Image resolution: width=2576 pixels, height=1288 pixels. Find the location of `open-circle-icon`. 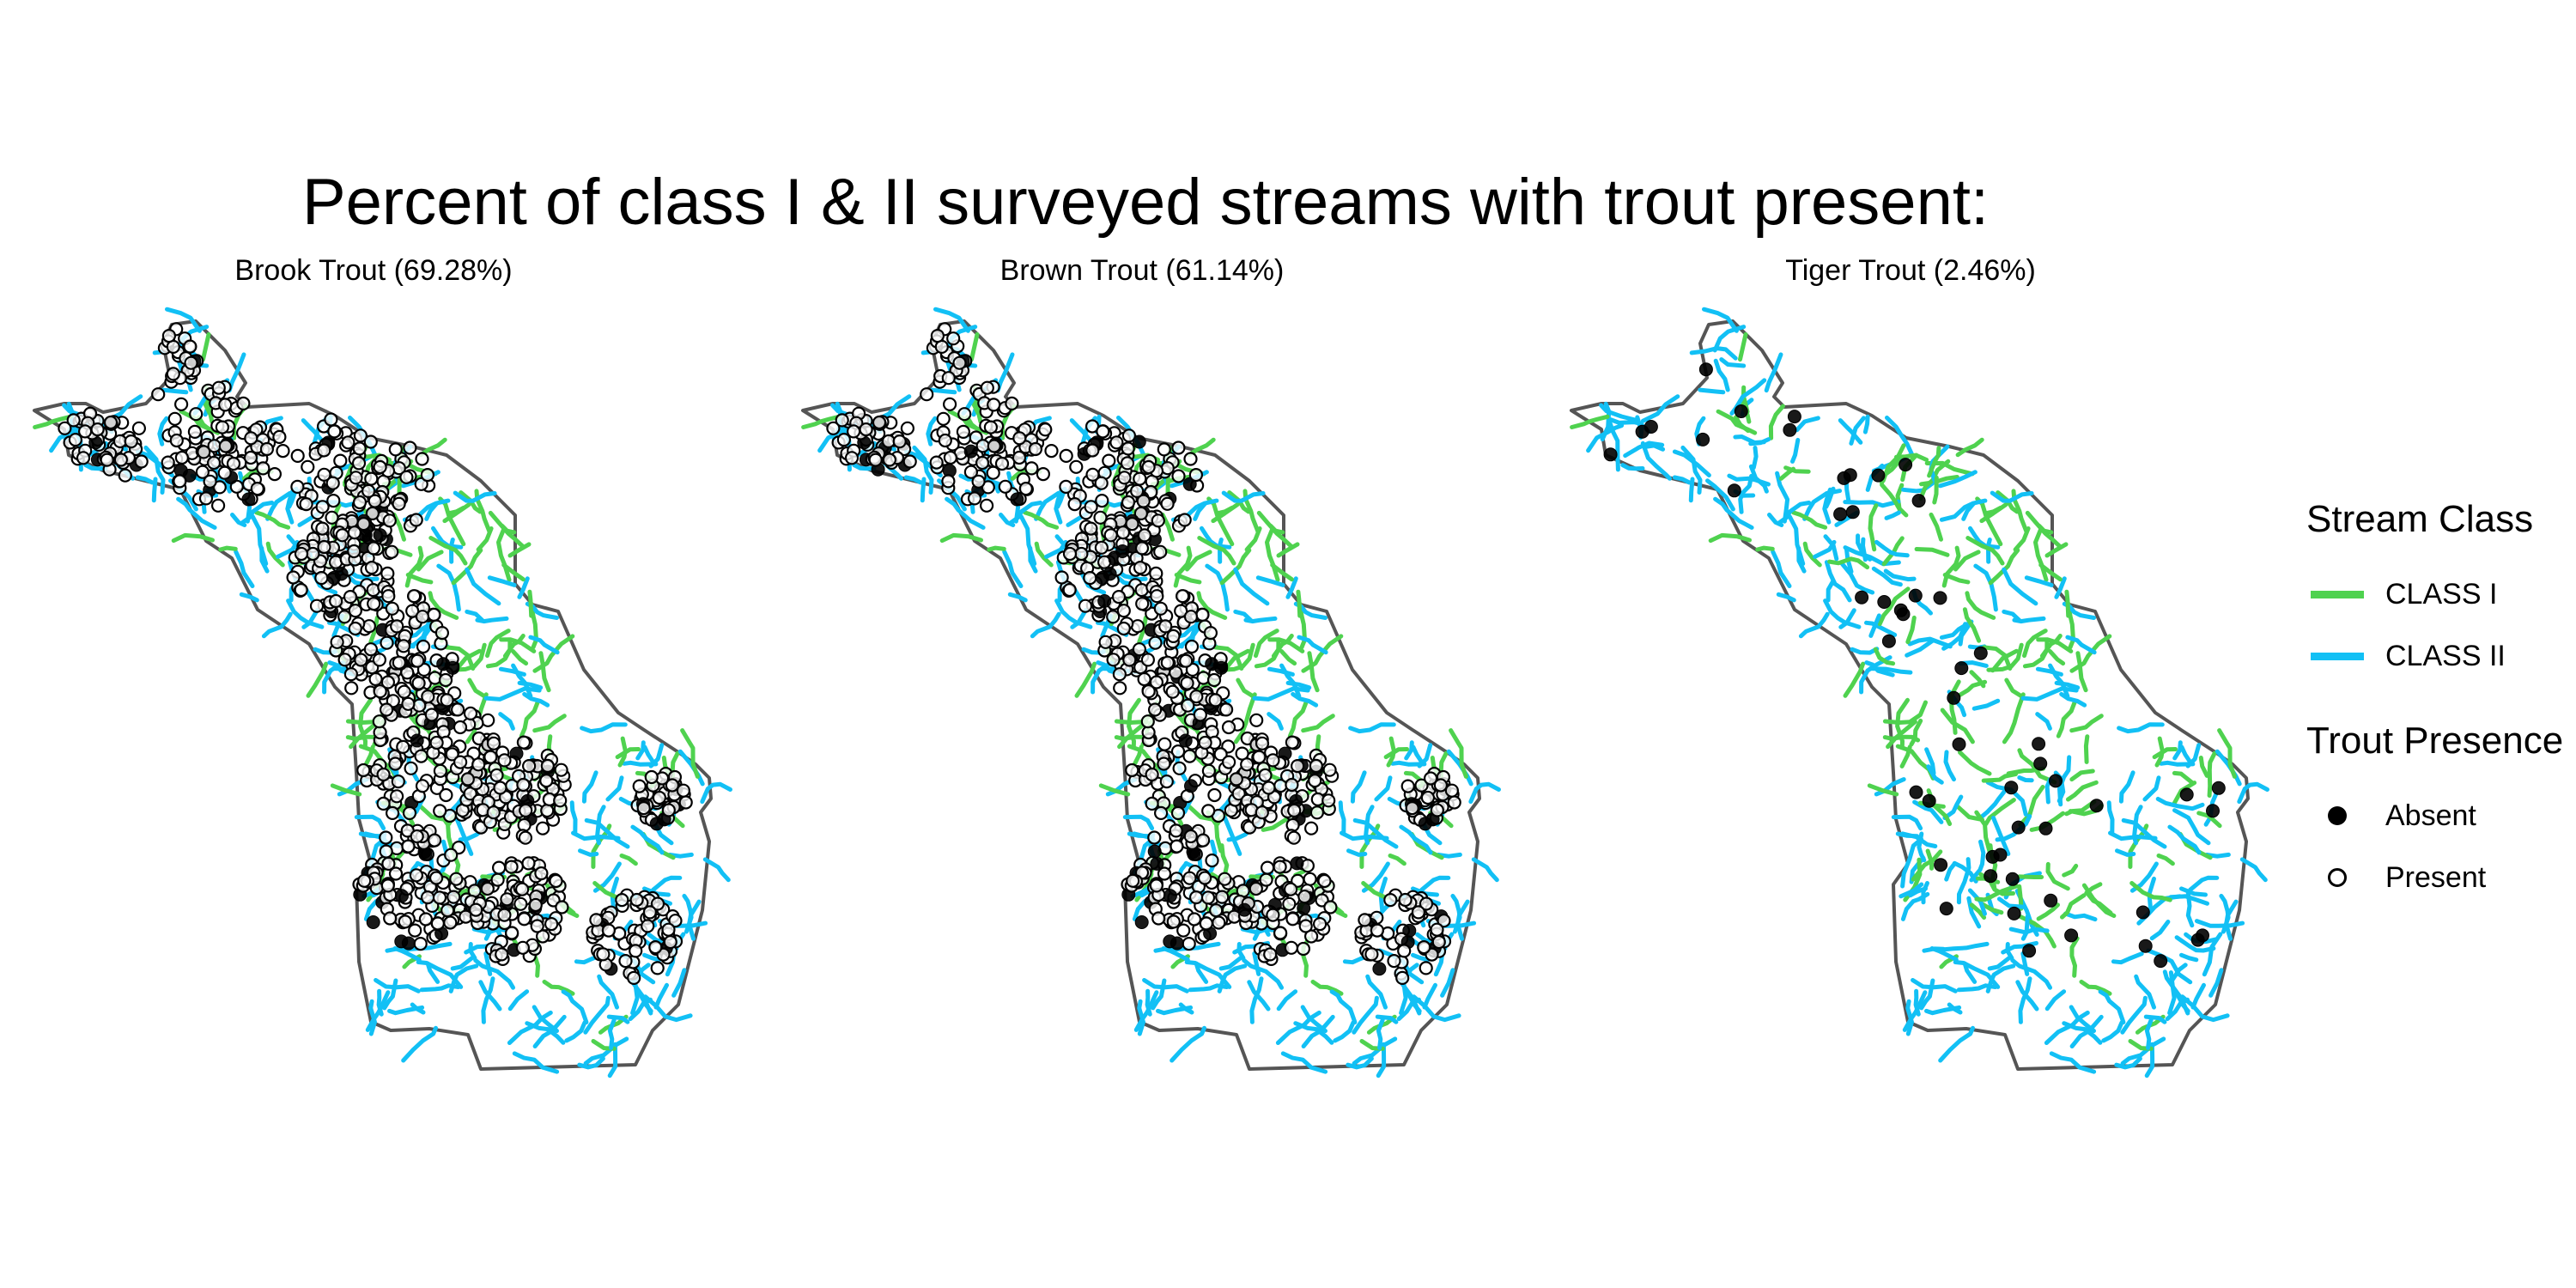

open-circle-icon is located at coordinates (2338, 878).